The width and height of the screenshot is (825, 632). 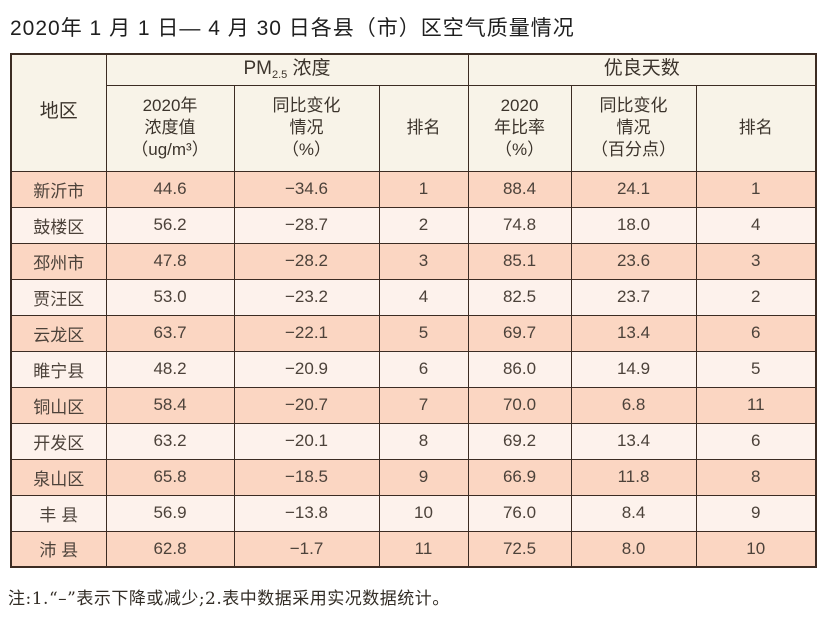 I want to click on table-row: 泉山区 65.8 −18.5 9 66.9 11.8 8, so click(x=413, y=477).